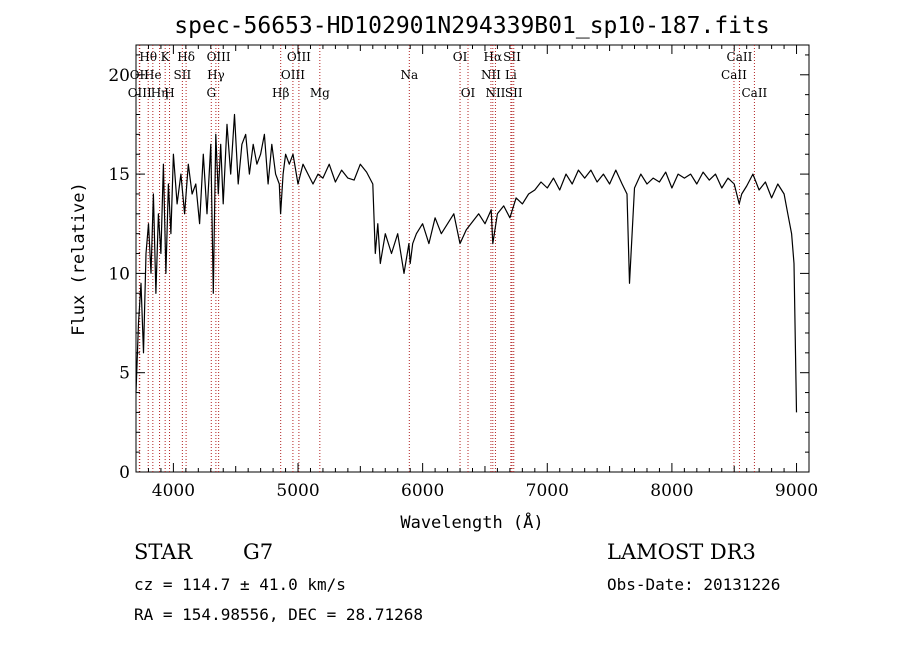  What do you see at coordinates (169, 93) in the screenshot?
I see `spectral-line-label: H` at bounding box center [169, 93].